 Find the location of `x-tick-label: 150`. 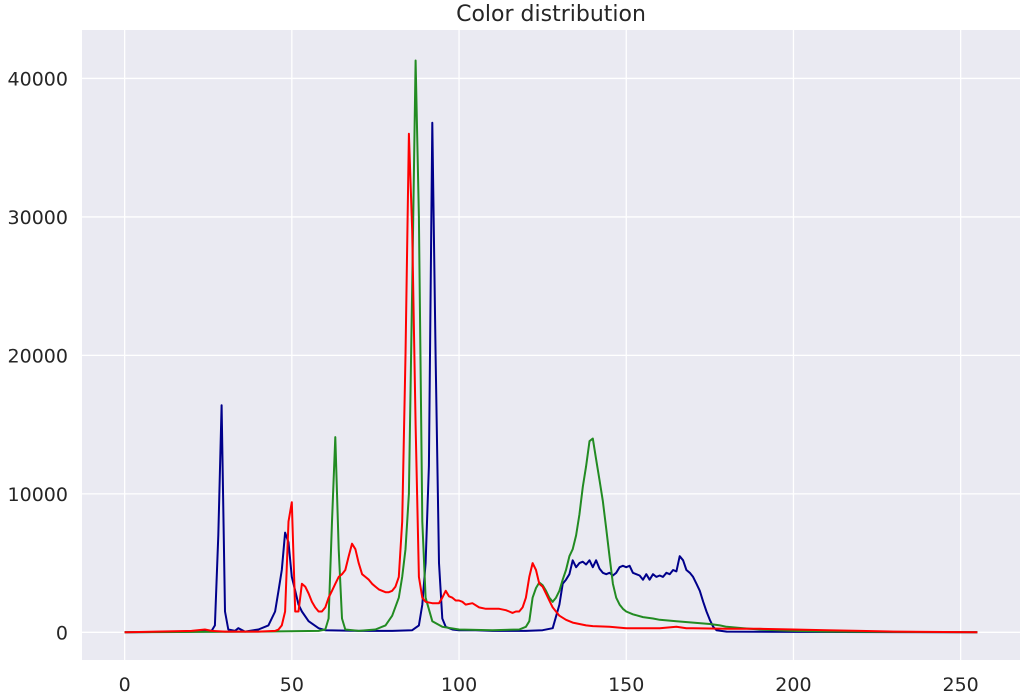

x-tick-label: 150 is located at coordinates (626, 684).